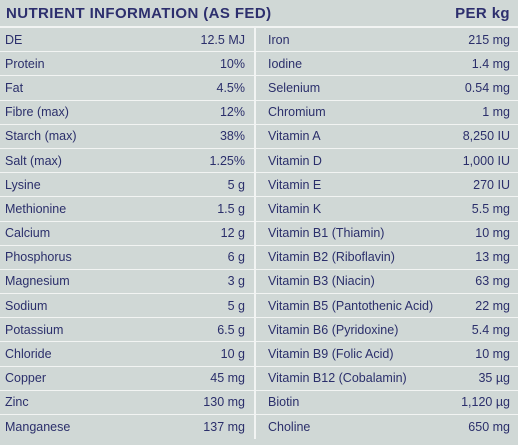 The image size is (518, 445). What do you see at coordinates (34, 329) in the screenshot?
I see `nutrient-name: Potassium` at bounding box center [34, 329].